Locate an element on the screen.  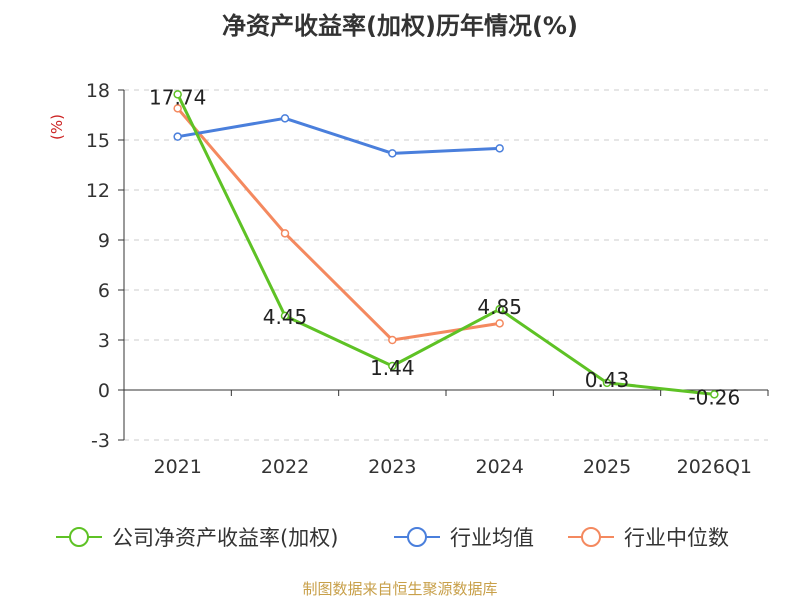
series-line is located at coordinates (338, 135).